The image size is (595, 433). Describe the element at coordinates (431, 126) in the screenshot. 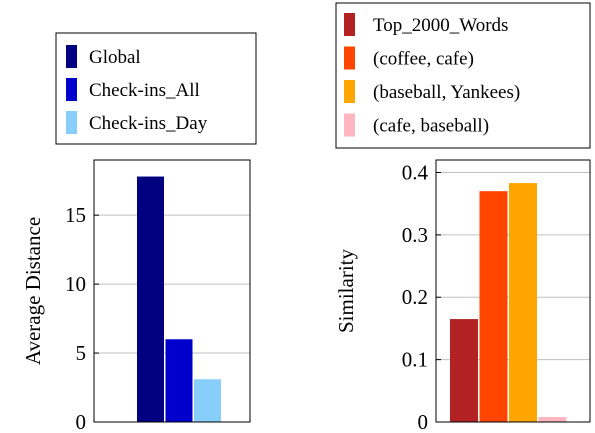

I see `legend-label: (cafe, baseball)` at that location.